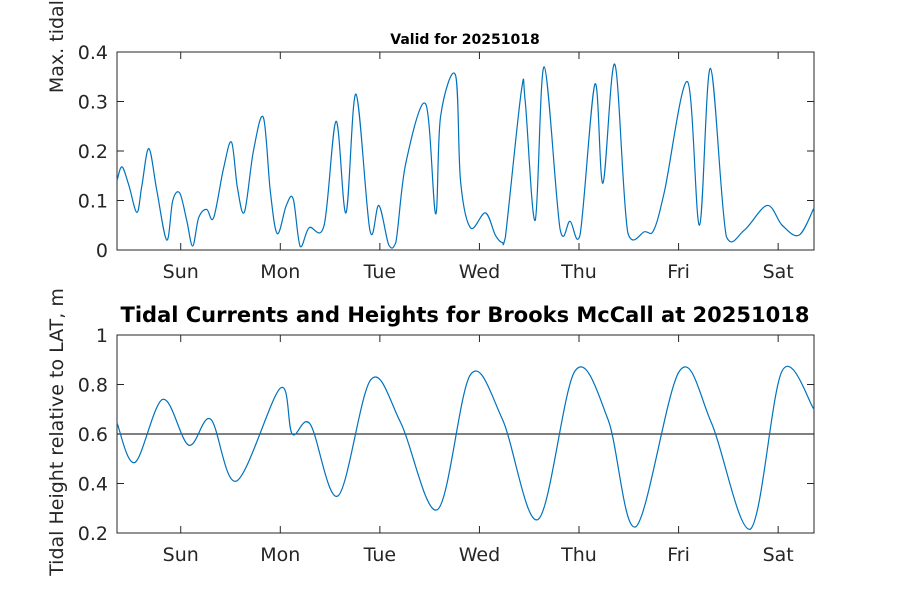 The height and width of the screenshot is (600, 900). I want to click on tidal-height-y-tick-label: 1, so click(102, 336).